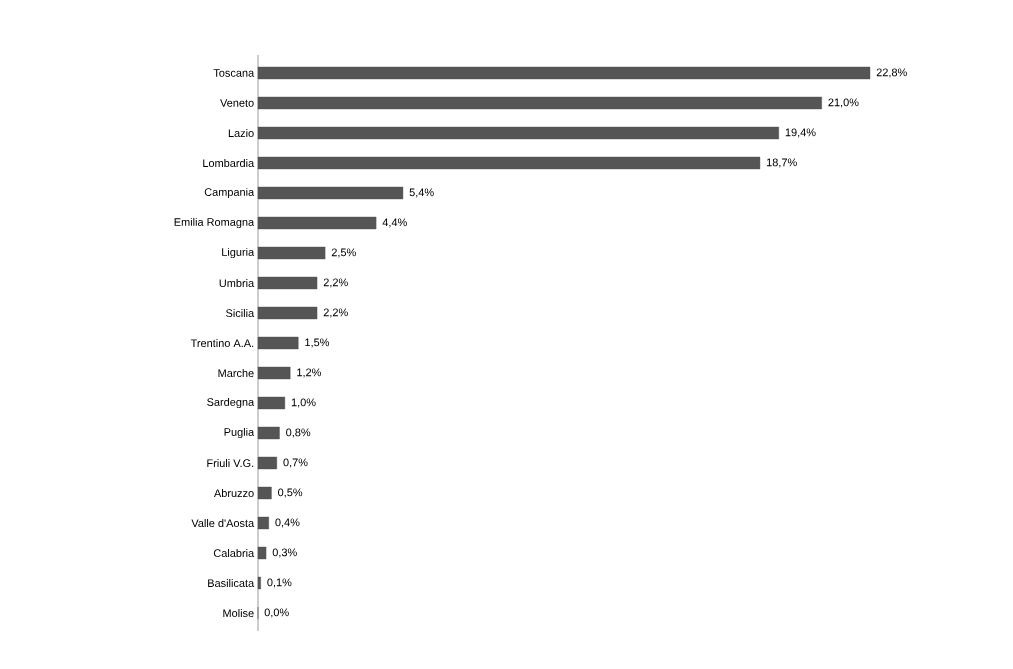 The height and width of the screenshot is (669, 1013). Describe the element at coordinates (222, 343) in the screenshot. I see `y-tick-label: Trentino A.A.` at that location.